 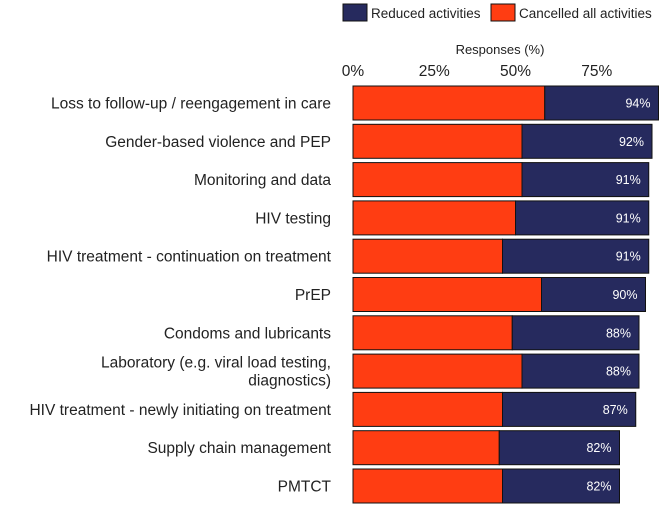 I want to click on category-label: Supply chain management, so click(x=239, y=448).